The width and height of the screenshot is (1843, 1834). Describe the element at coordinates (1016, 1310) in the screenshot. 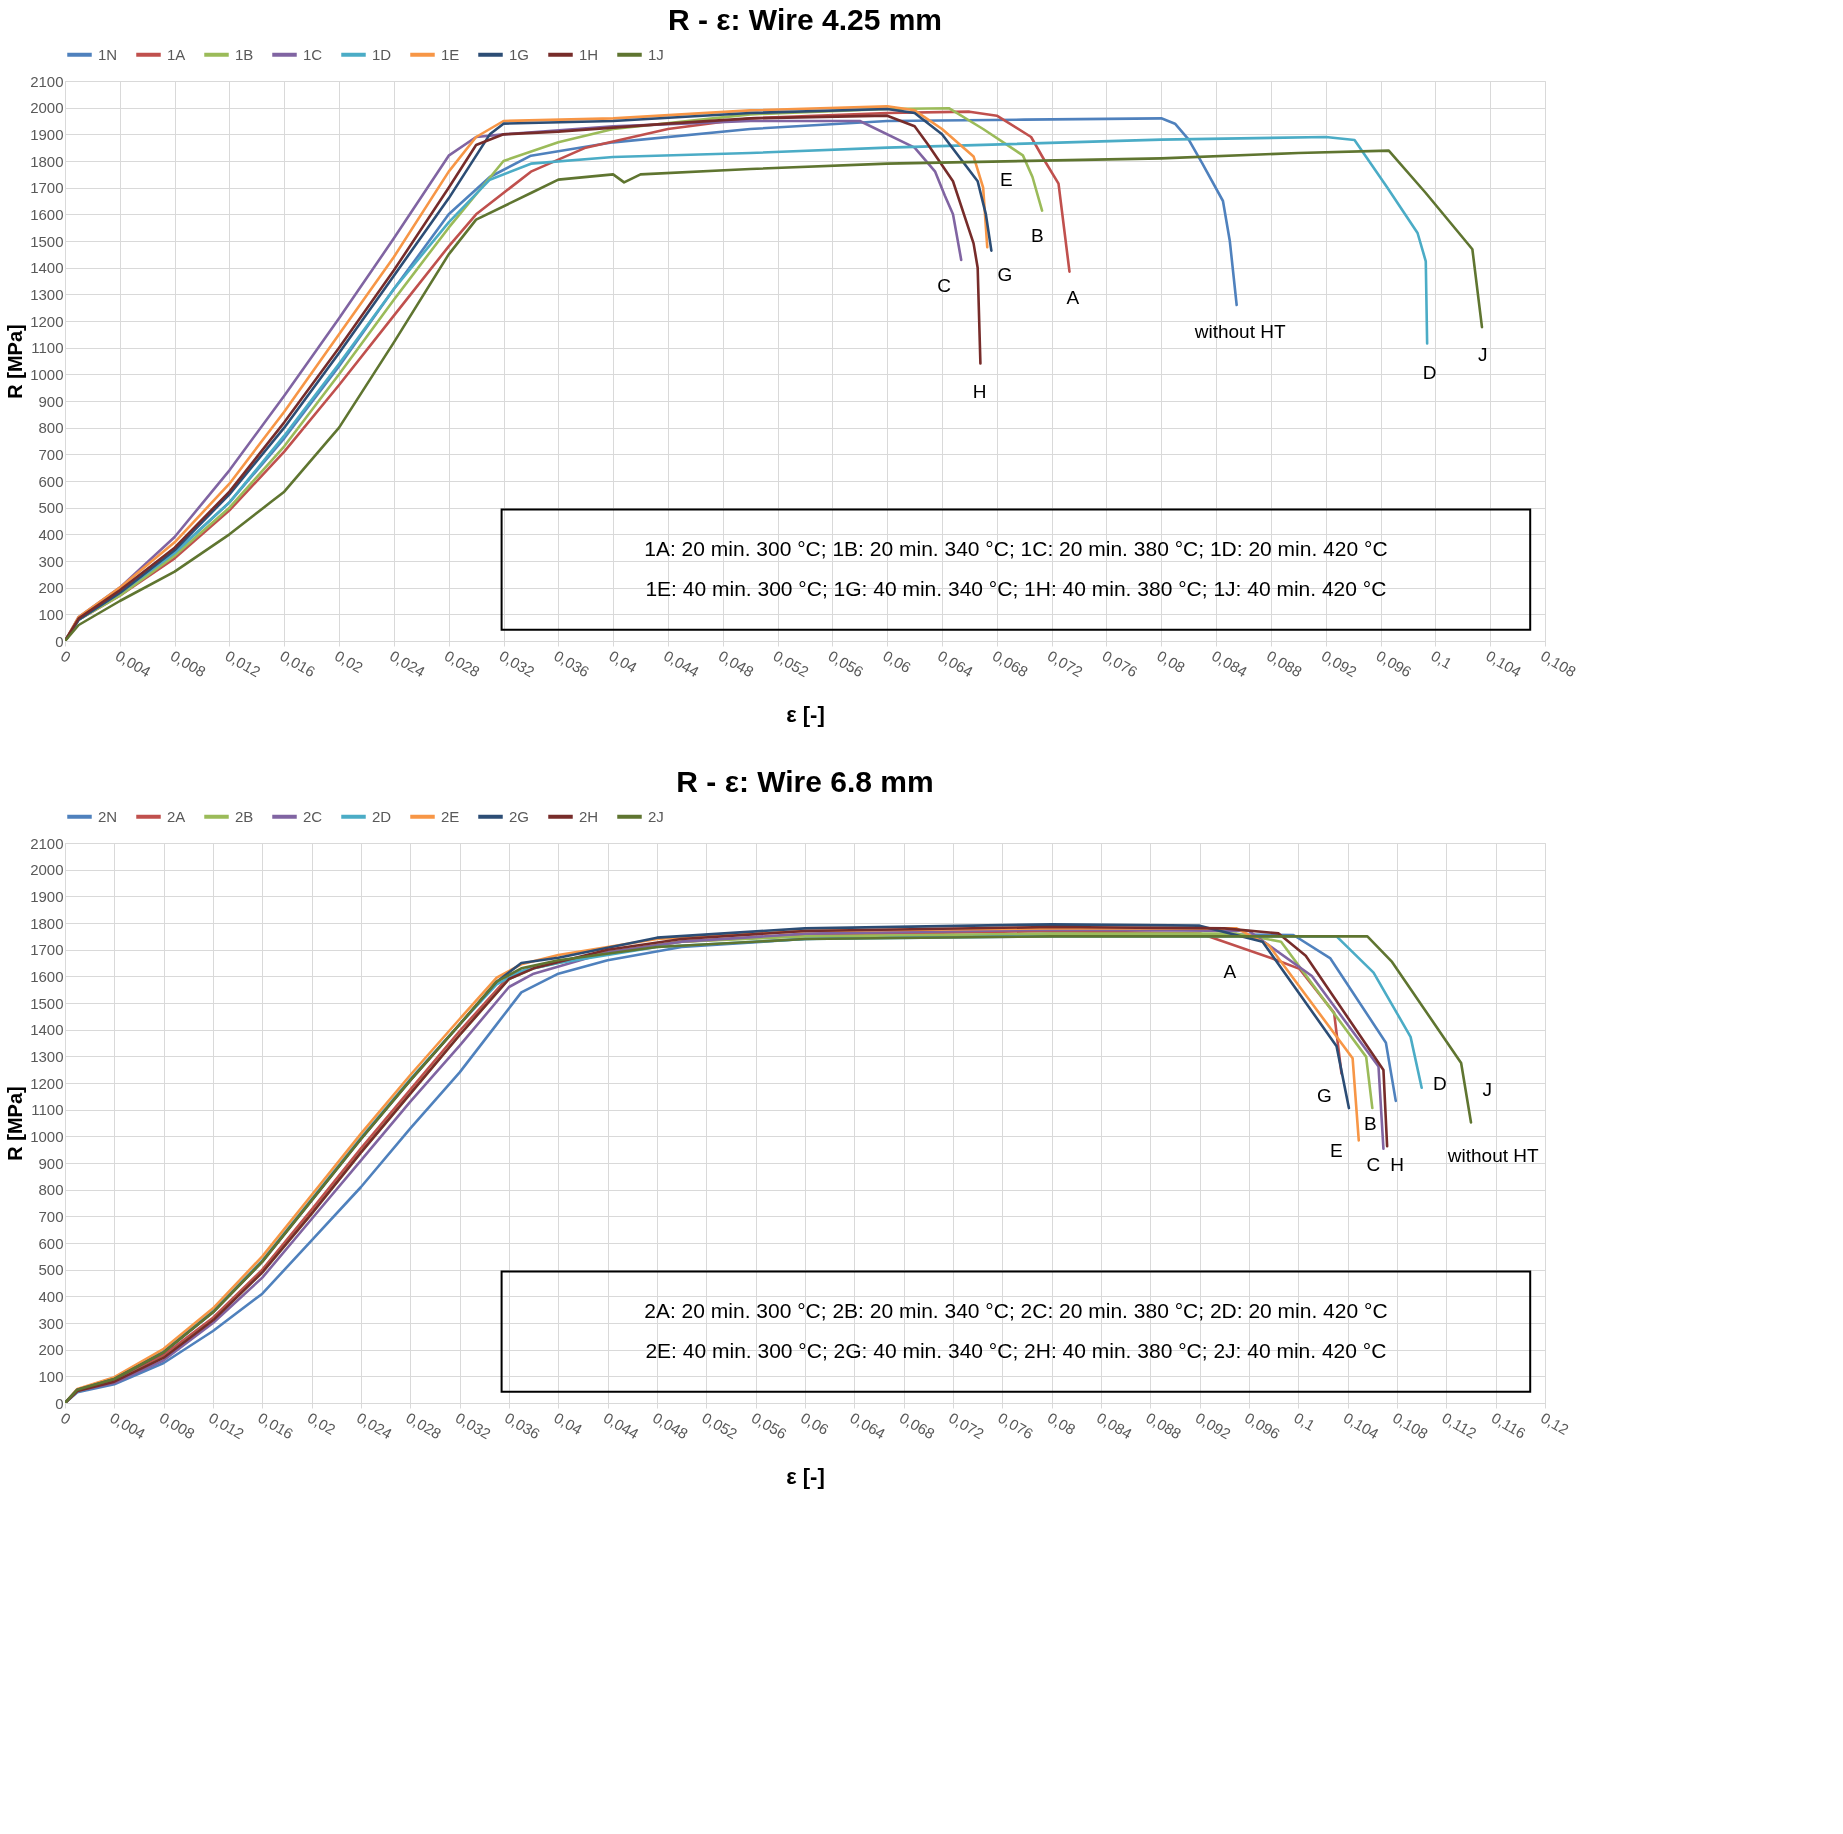

I see `annotation: 2A: 20 min. 300 °C; 2B: 20 min. 340 °C; 2C: 20 min. 380 °C; 2D: 20 min. 420 °C` at that location.